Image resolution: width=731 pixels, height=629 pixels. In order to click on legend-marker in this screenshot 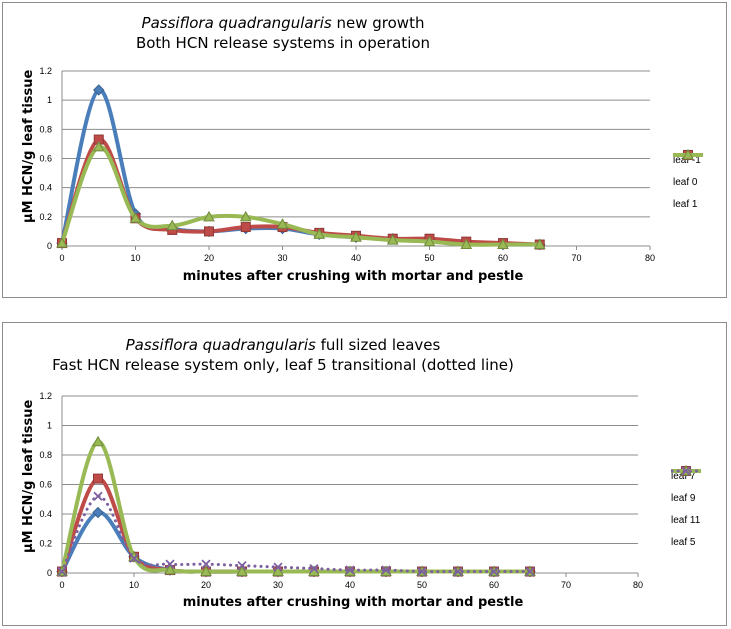, I will do `click(688, 154)`.